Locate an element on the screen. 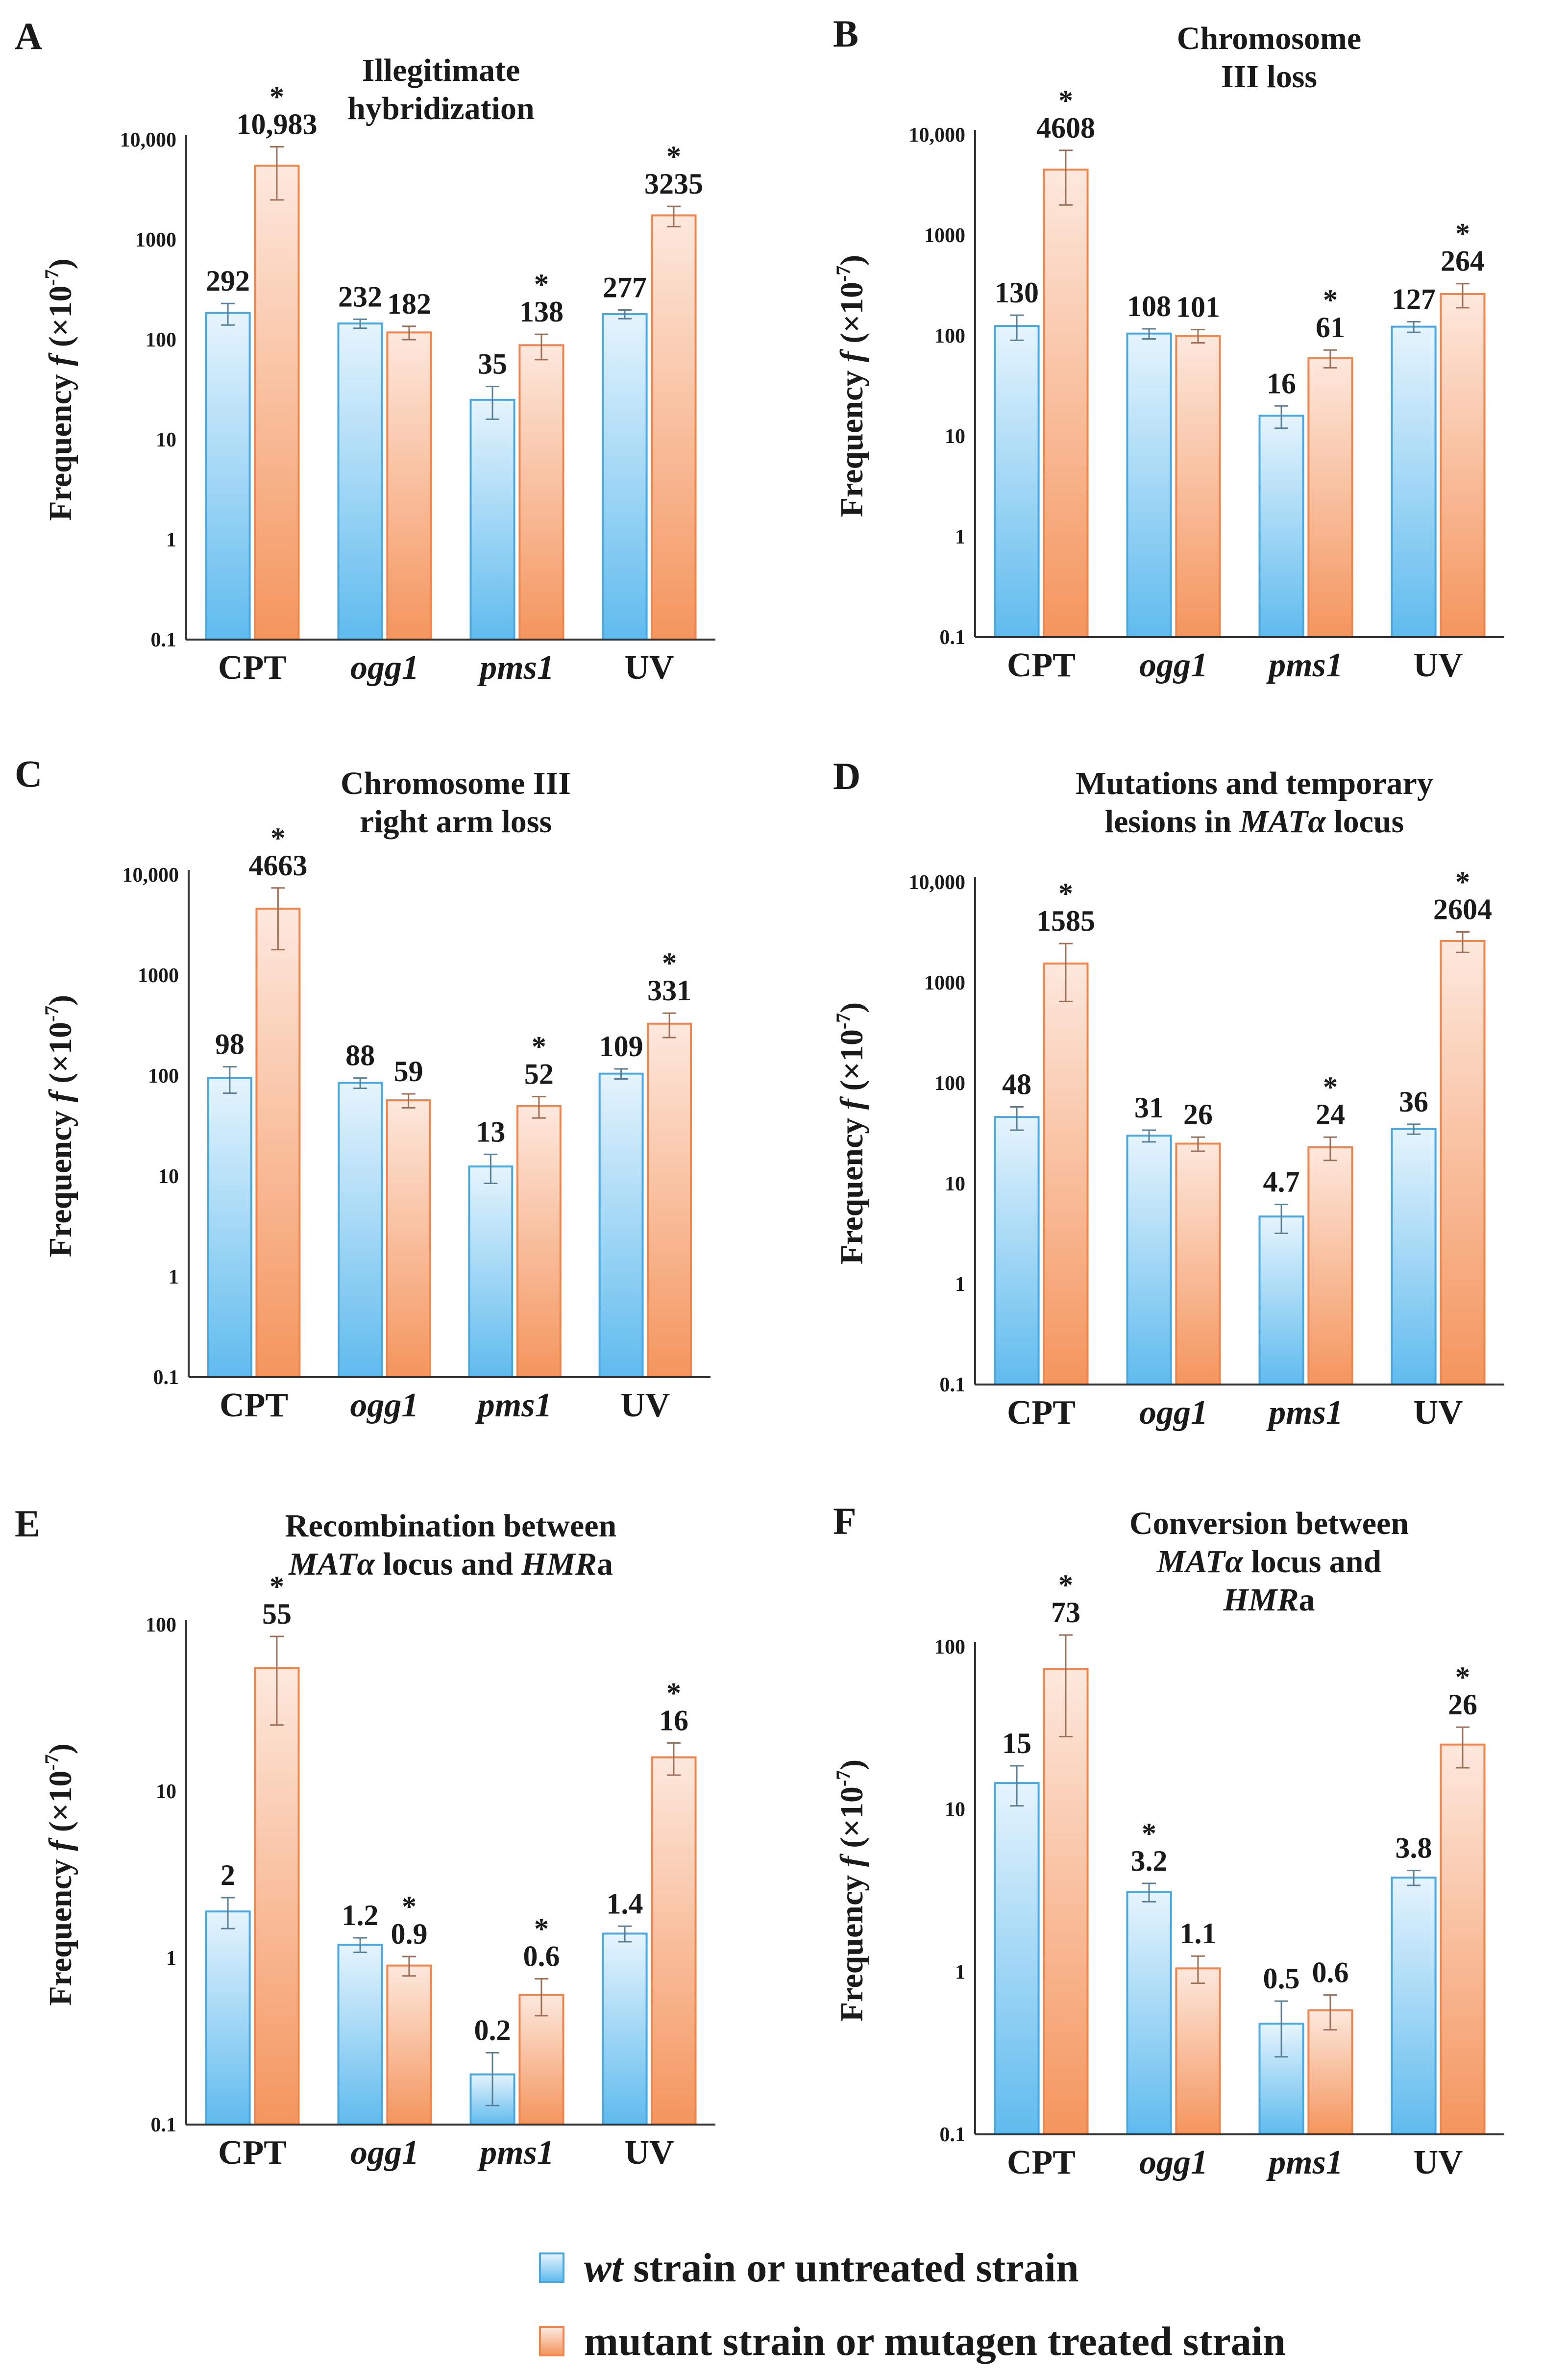 The image size is (1568, 2375). data-label-mut-b-1: 101 is located at coordinates (1198, 307).